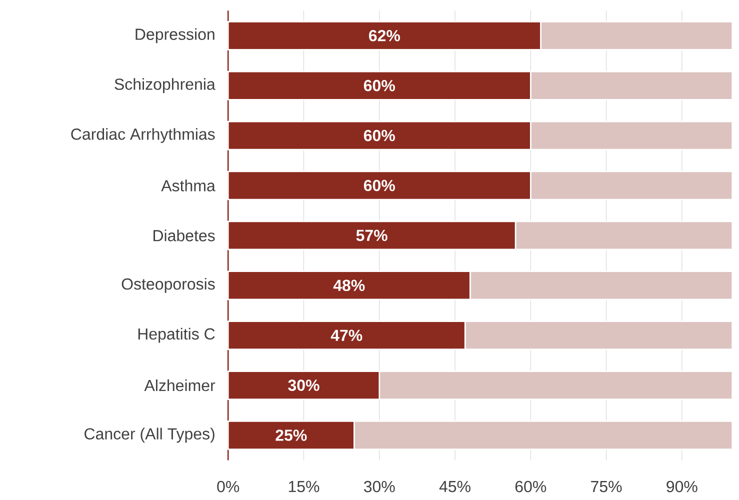  What do you see at coordinates (454, 486) in the screenshot?
I see `x-tick-label: 45%` at bounding box center [454, 486].